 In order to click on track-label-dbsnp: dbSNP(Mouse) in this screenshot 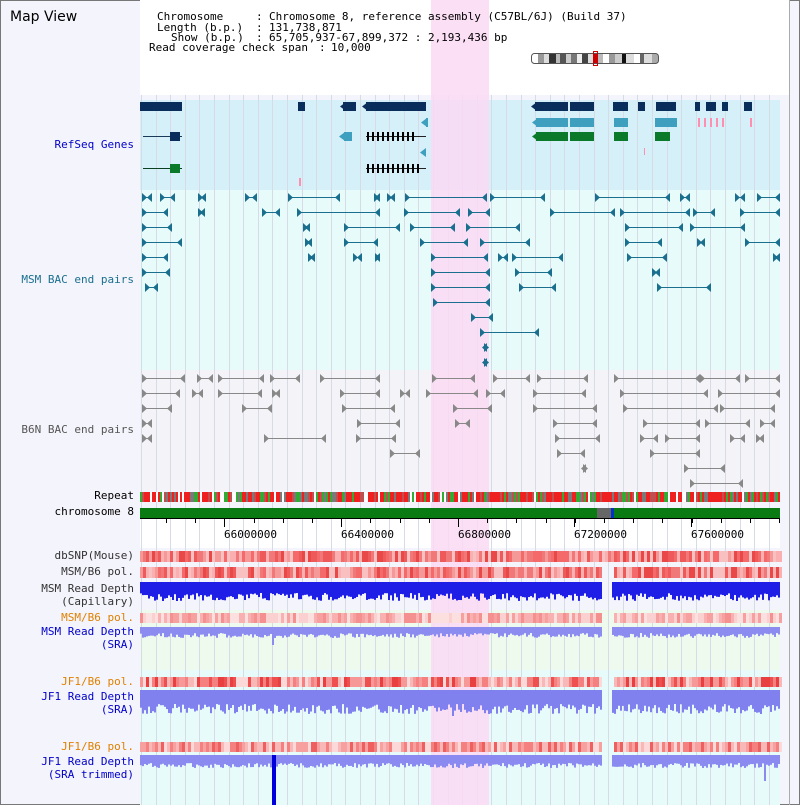, I will do `click(94, 555)`.